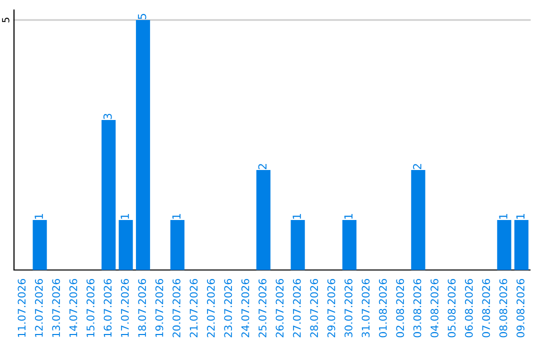 This screenshot has height=340, width=540. Describe the element at coordinates (468, 308) in the screenshot. I see `x-tick-label: 06.08.2026` at that location.